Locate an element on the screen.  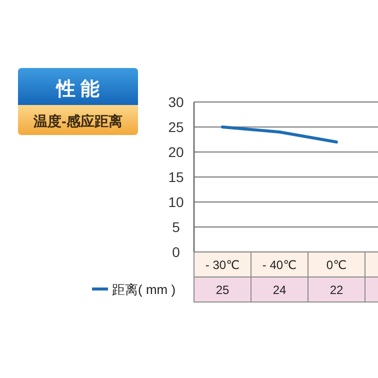
data-label: 24 is located at coordinates (279, 290).